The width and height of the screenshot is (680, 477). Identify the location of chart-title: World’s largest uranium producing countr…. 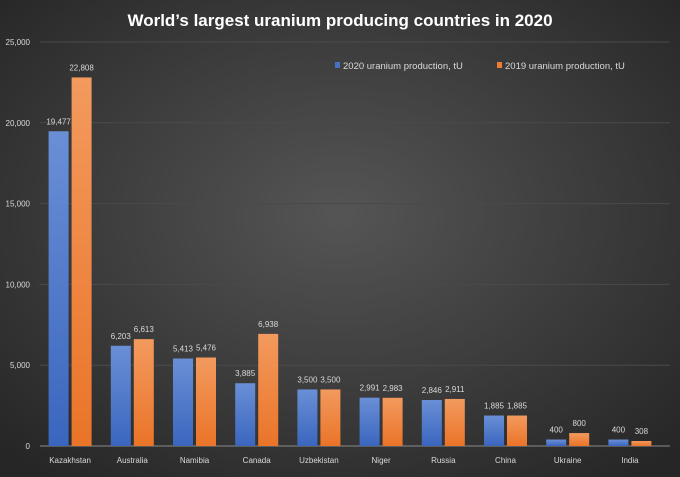
(339, 20).